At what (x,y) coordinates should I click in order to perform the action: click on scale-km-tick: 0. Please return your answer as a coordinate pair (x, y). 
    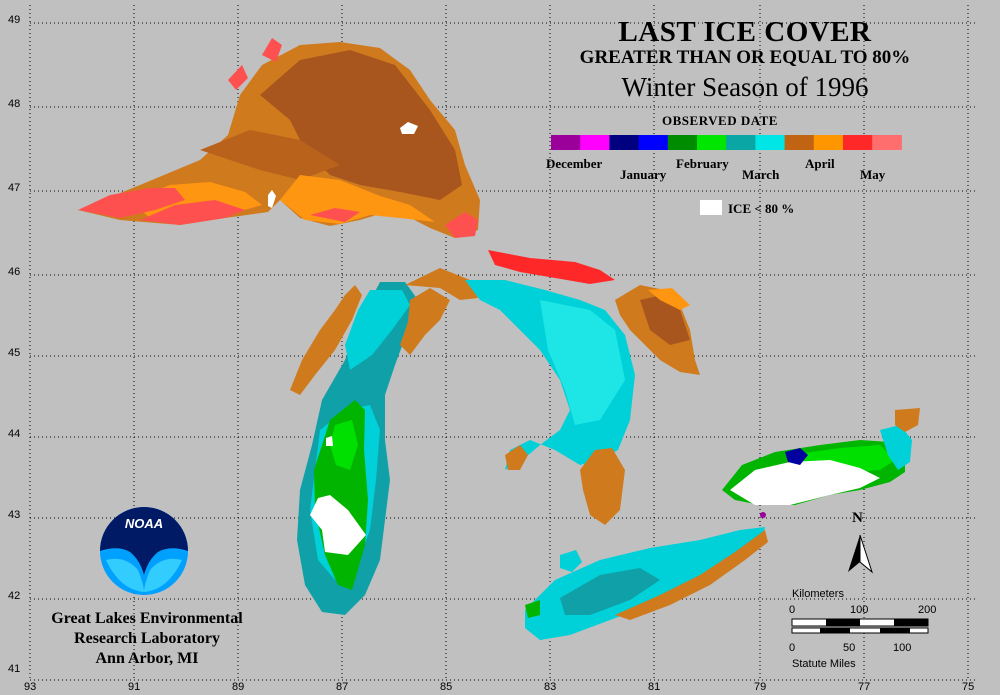
    Looking at the image, I should click on (792, 610).